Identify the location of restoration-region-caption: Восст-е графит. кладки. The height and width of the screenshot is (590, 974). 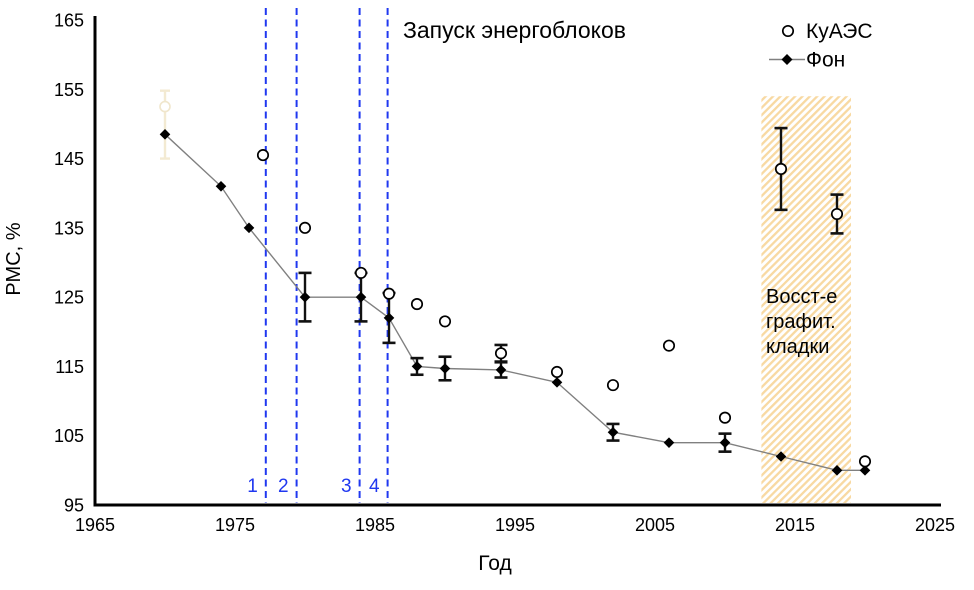
(801, 322).